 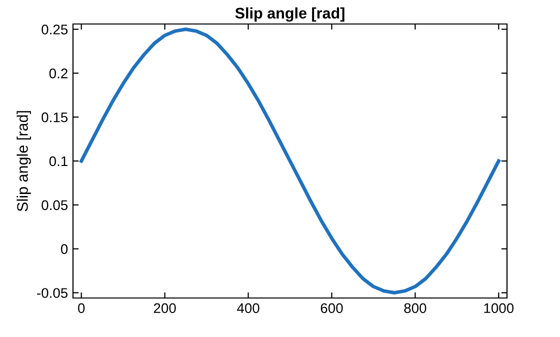 What do you see at coordinates (52, 293) in the screenshot?
I see `y-tick-label: -0.05` at bounding box center [52, 293].